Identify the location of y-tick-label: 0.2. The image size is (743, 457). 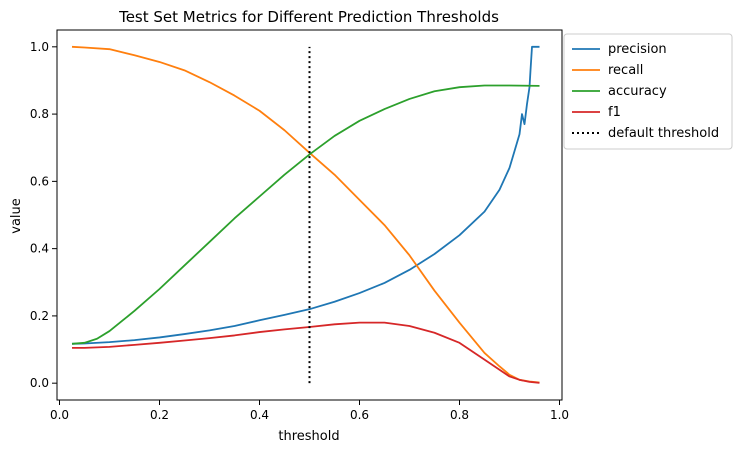
(39, 316).